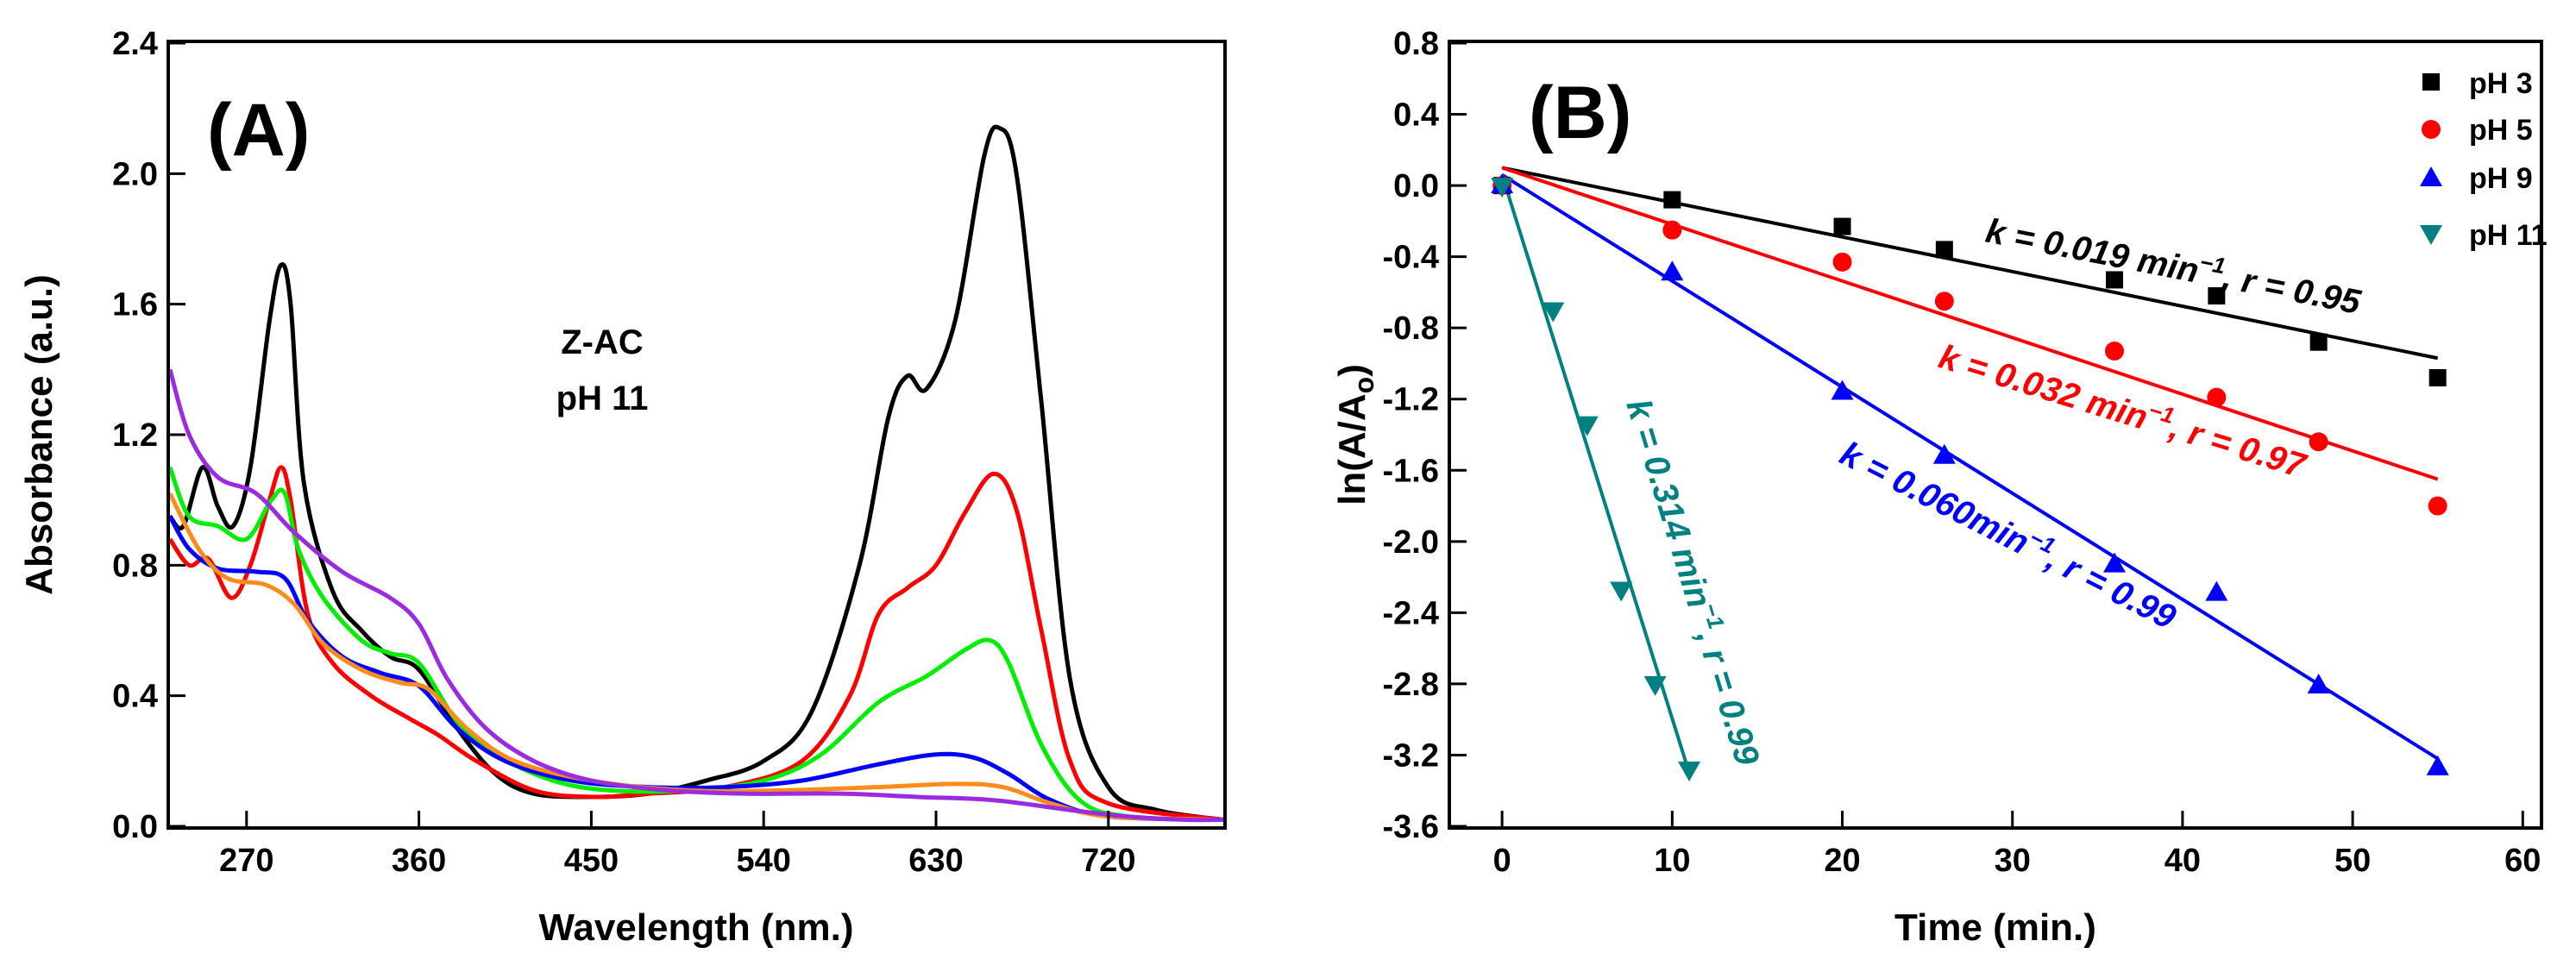 The height and width of the screenshot is (966, 2576). What do you see at coordinates (1411, 755) in the screenshot?
I see `y-tick-label-b: -3.2` at bounding box center [1411, 755].